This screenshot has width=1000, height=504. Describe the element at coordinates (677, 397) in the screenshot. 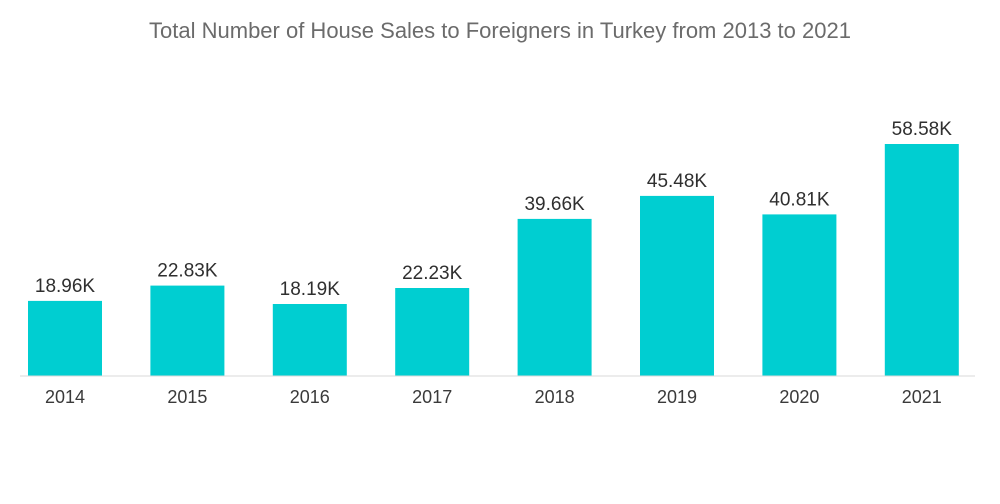

I see `x-tick-label-2019: 2019` at that location.